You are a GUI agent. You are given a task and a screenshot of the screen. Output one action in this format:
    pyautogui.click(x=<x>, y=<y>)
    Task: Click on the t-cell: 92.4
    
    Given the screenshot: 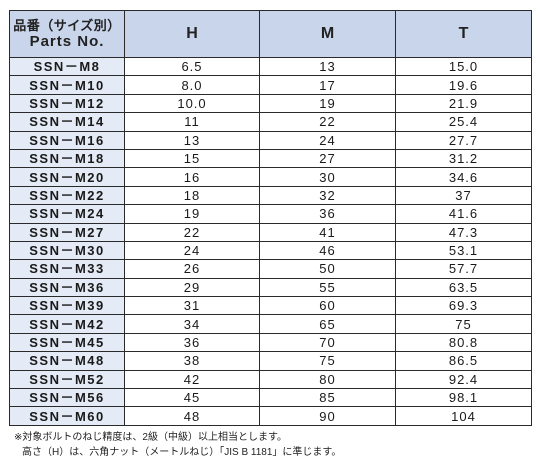 What is the action you would take?
    pyautogui.click(x=463, y=379)
    